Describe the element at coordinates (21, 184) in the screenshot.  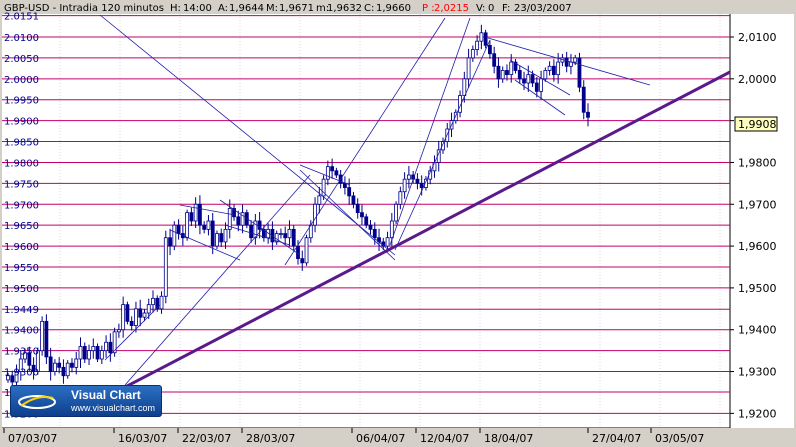
I see `left-price-label: 1.9750` at that location.